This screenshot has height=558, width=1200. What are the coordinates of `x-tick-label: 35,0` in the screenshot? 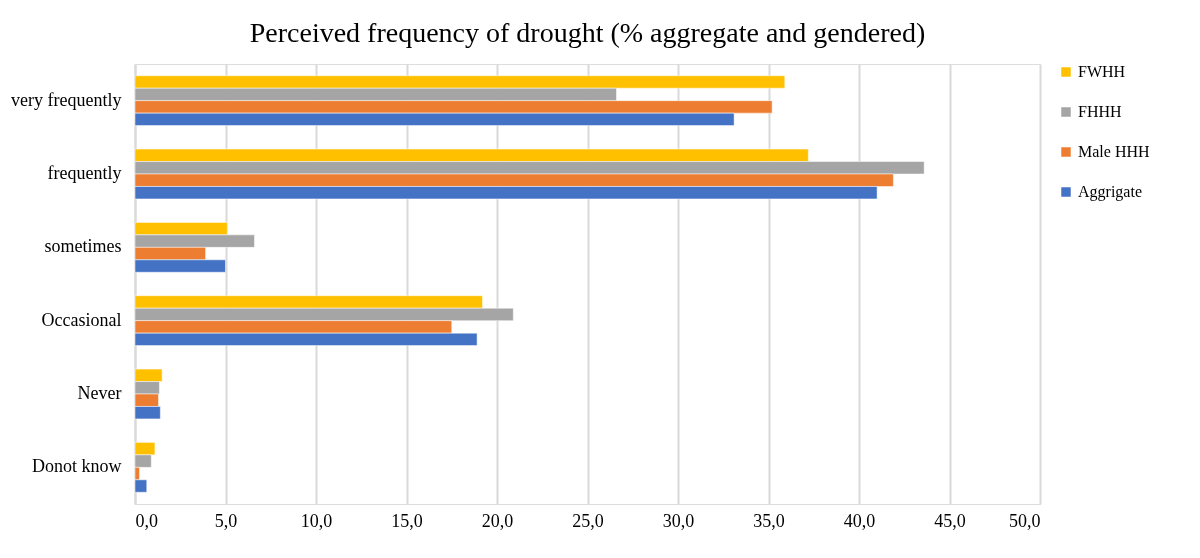 It's located at (769, 520).